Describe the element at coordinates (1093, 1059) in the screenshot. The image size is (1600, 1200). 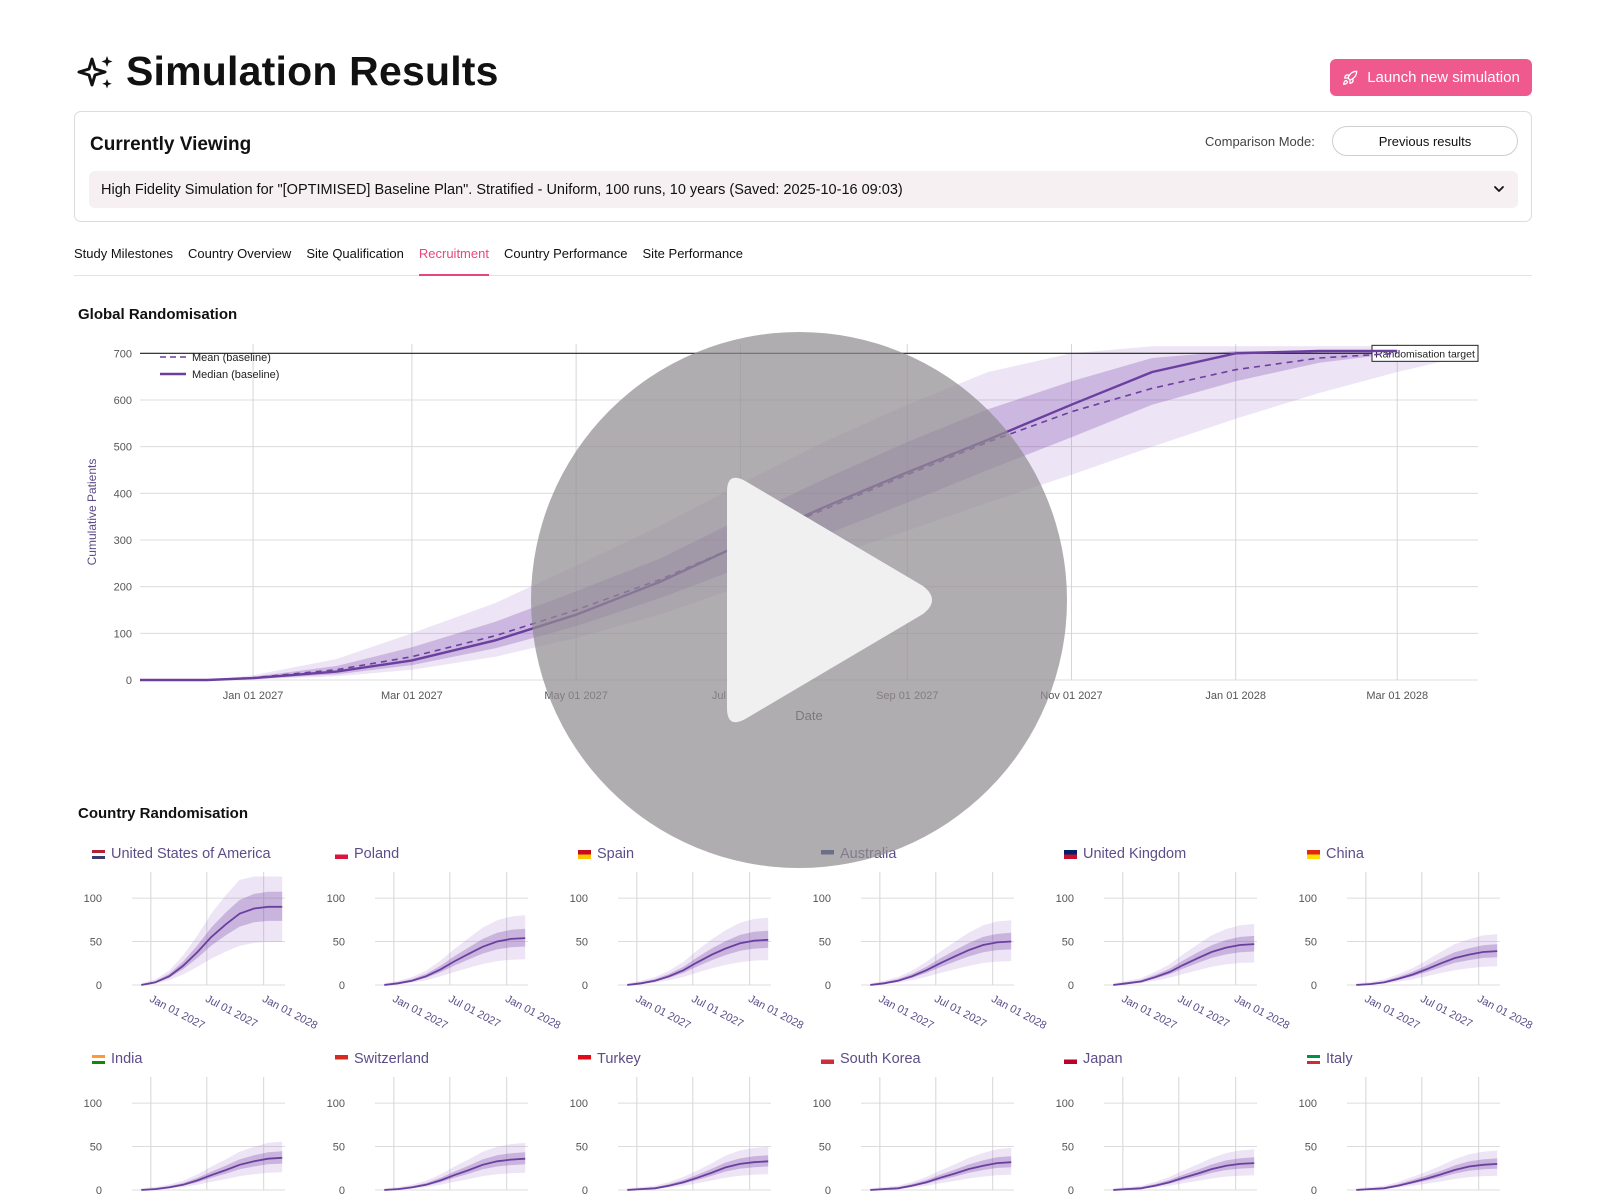
I see `country-chart-title: Japan` at that location.